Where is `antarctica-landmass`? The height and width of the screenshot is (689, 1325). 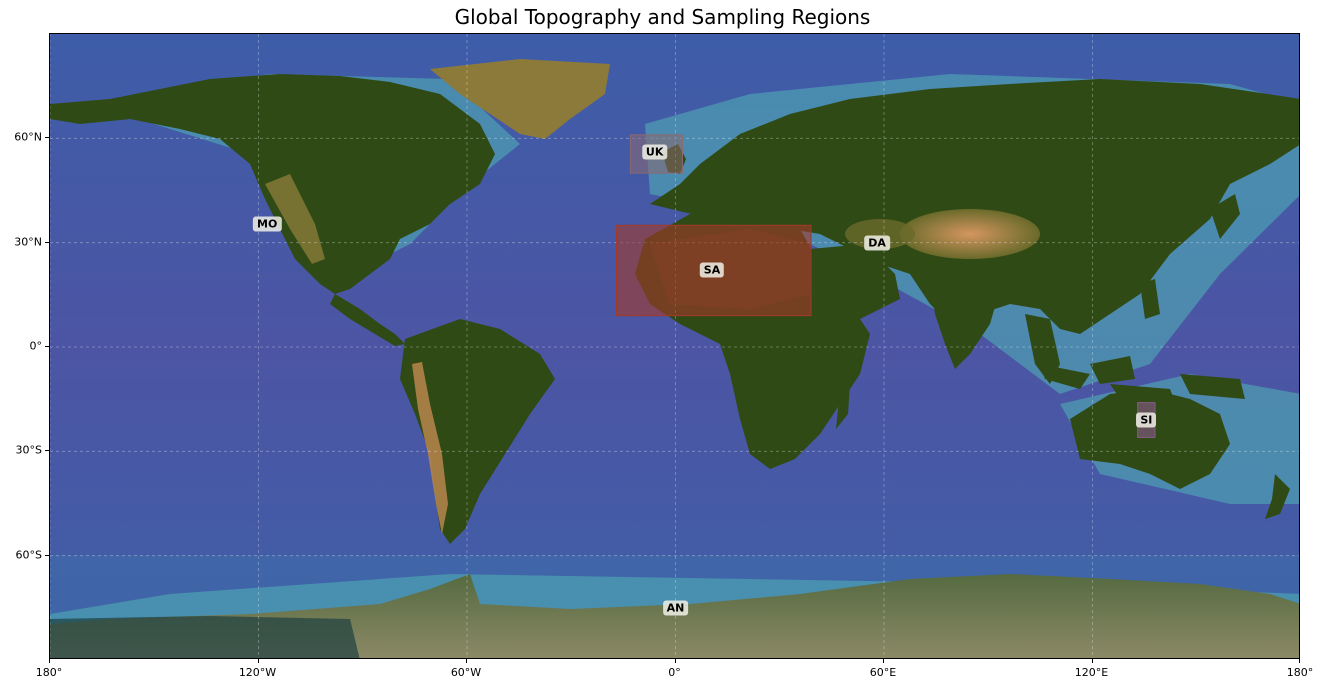 antarctica-landmass is located at coordinates (674, 616).